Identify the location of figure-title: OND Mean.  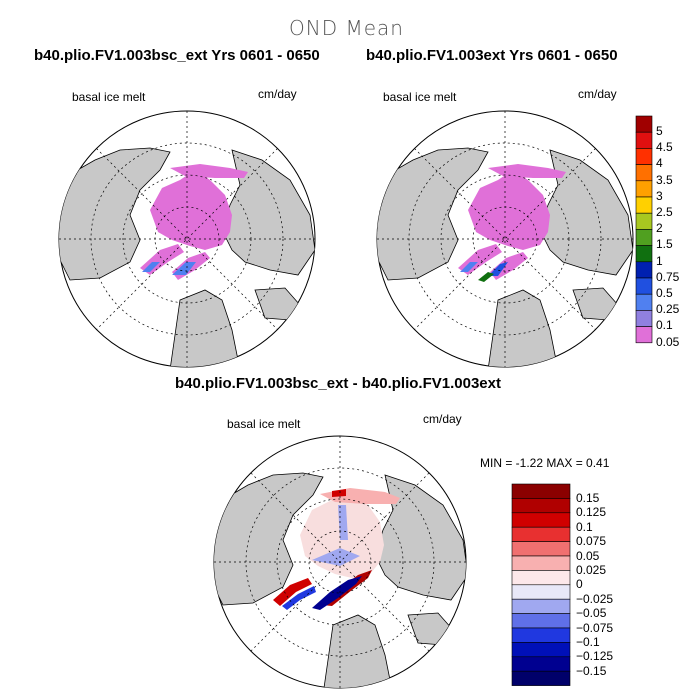
(346, 28).